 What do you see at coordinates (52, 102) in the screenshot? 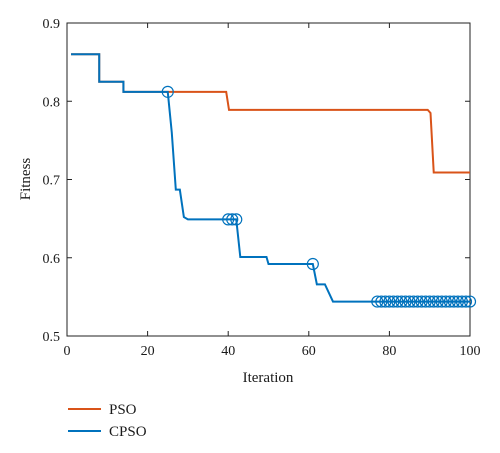
I see `y-tick-label: 0.8` at bounding box center [52, 102].